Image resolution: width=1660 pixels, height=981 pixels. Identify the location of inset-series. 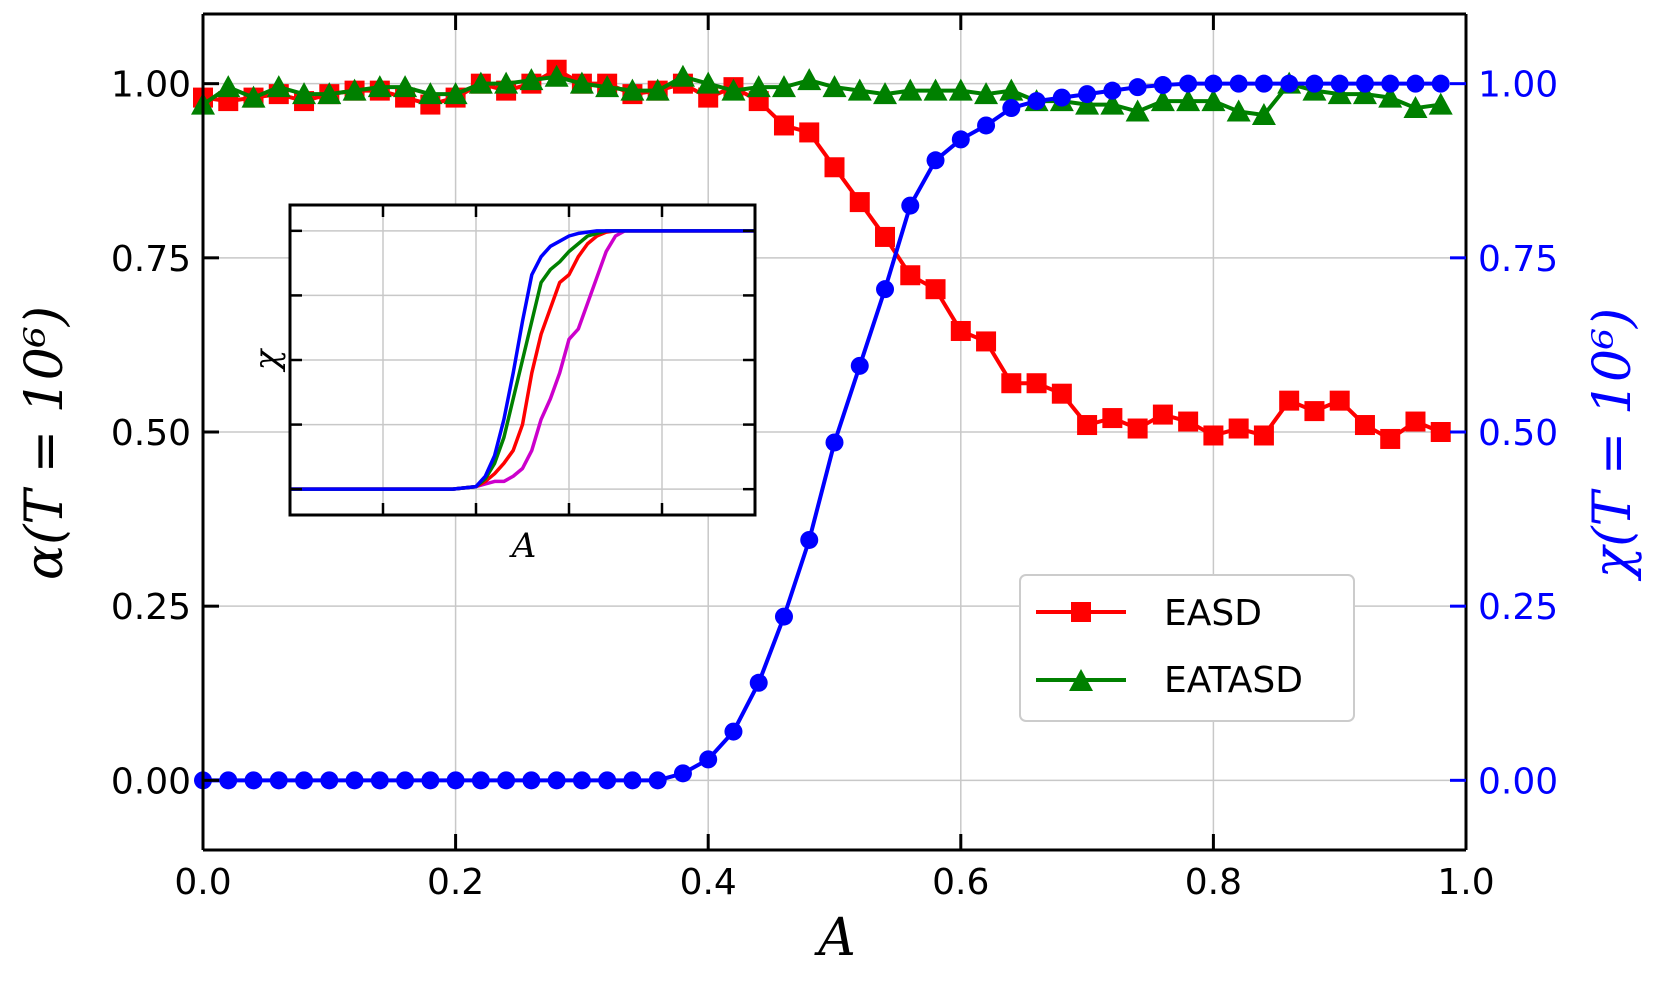
(522, 360).